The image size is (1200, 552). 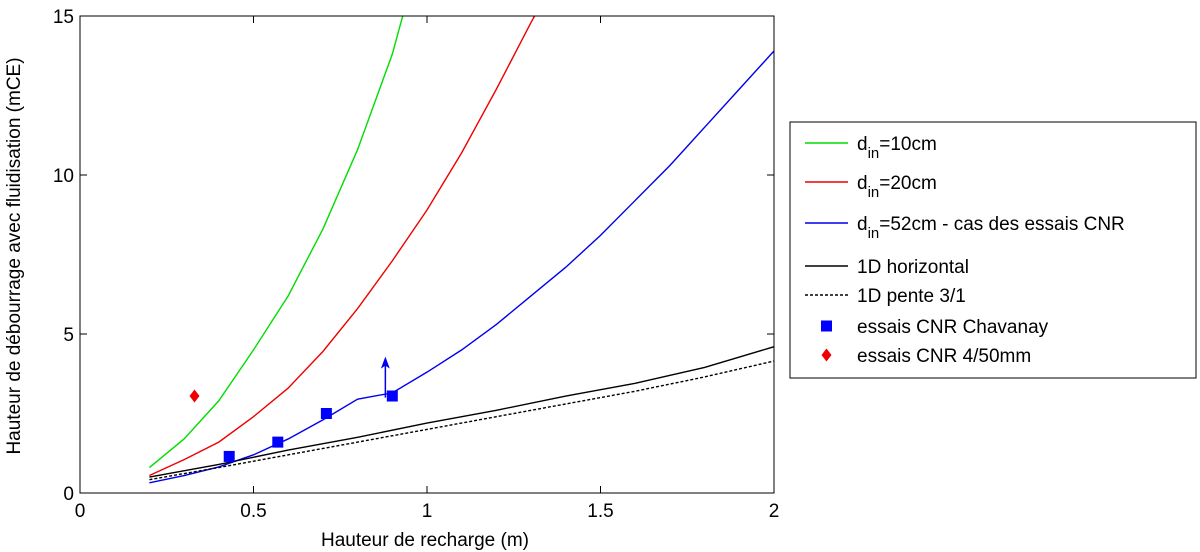 I want to click on y-tick-label: 10, so click(x=63, y=176).